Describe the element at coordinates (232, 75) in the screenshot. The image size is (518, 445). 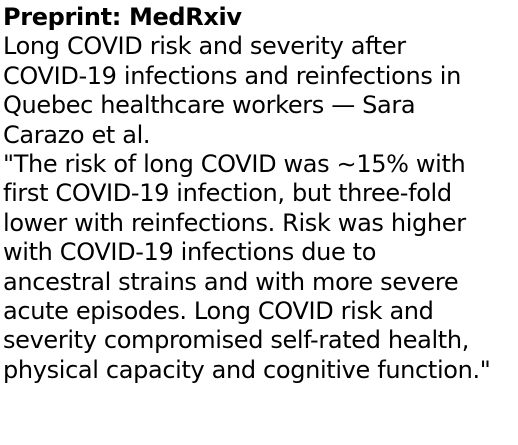
I see `title-line: COVID-19 infections and reinfections in` at that location.